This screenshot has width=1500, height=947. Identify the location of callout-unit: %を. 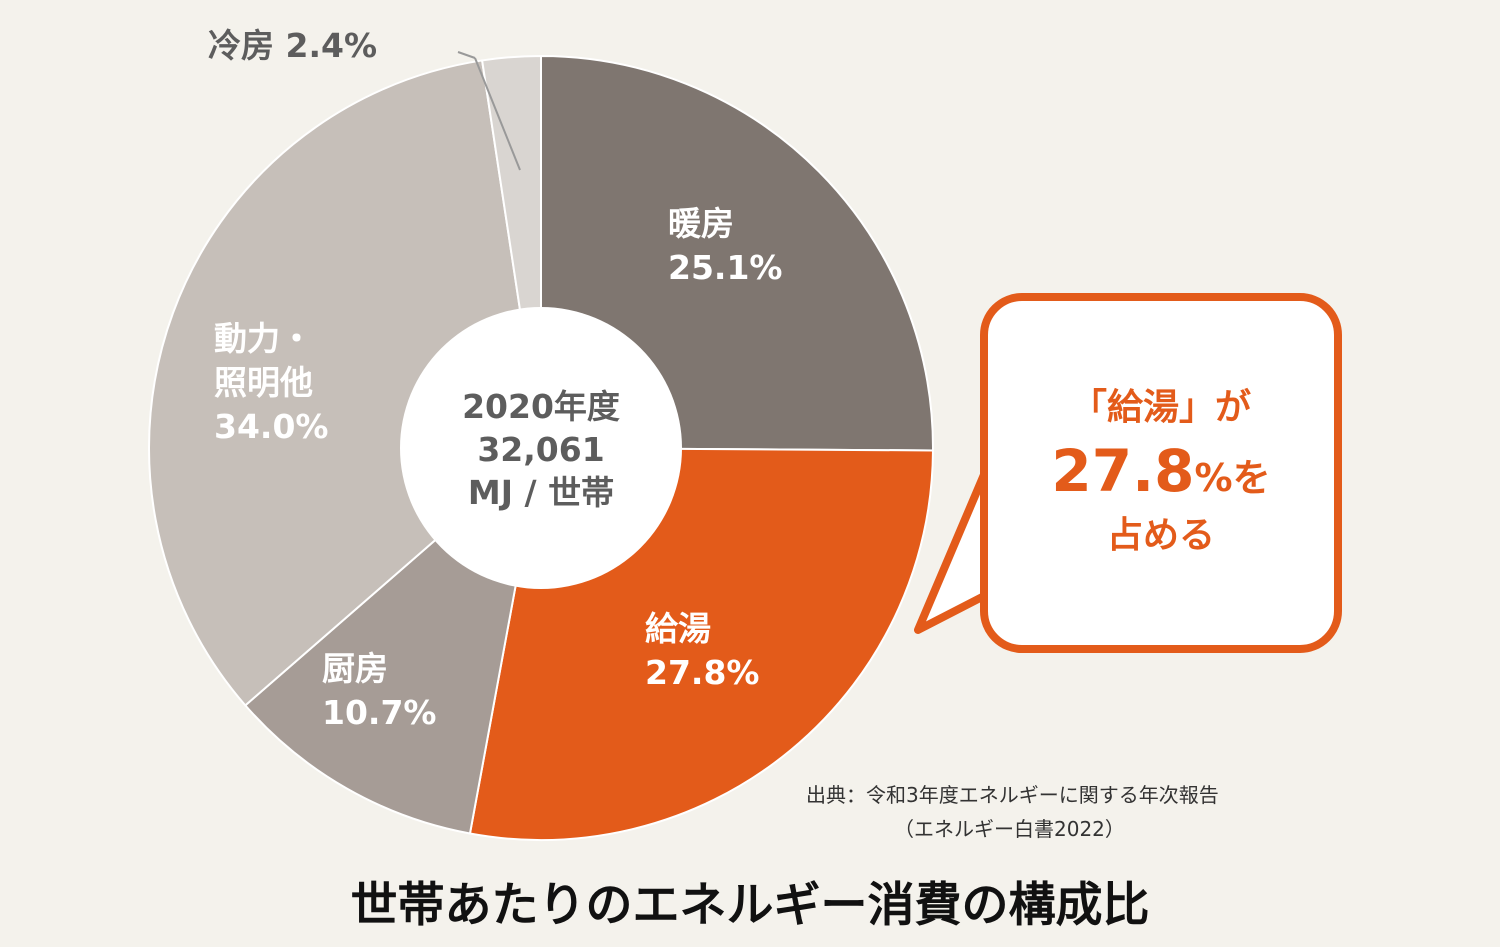
(1232, 477).